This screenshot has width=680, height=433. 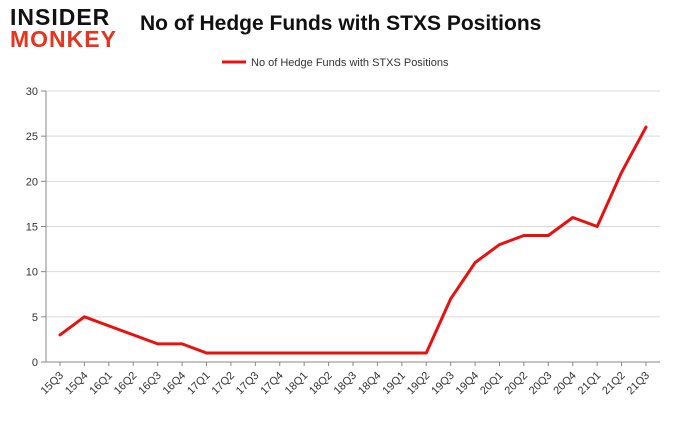 I want to click on y-tick-label: 20, so click(x=32, y=182).